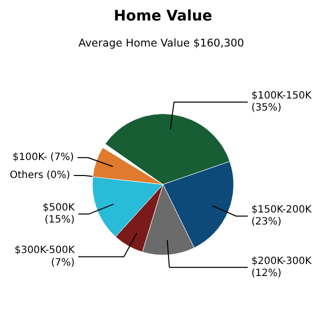  Describe the element at coordinates (161, 43) in the screenshot. I see `chart-subtitle: Average Home Value $160,300` at that location.